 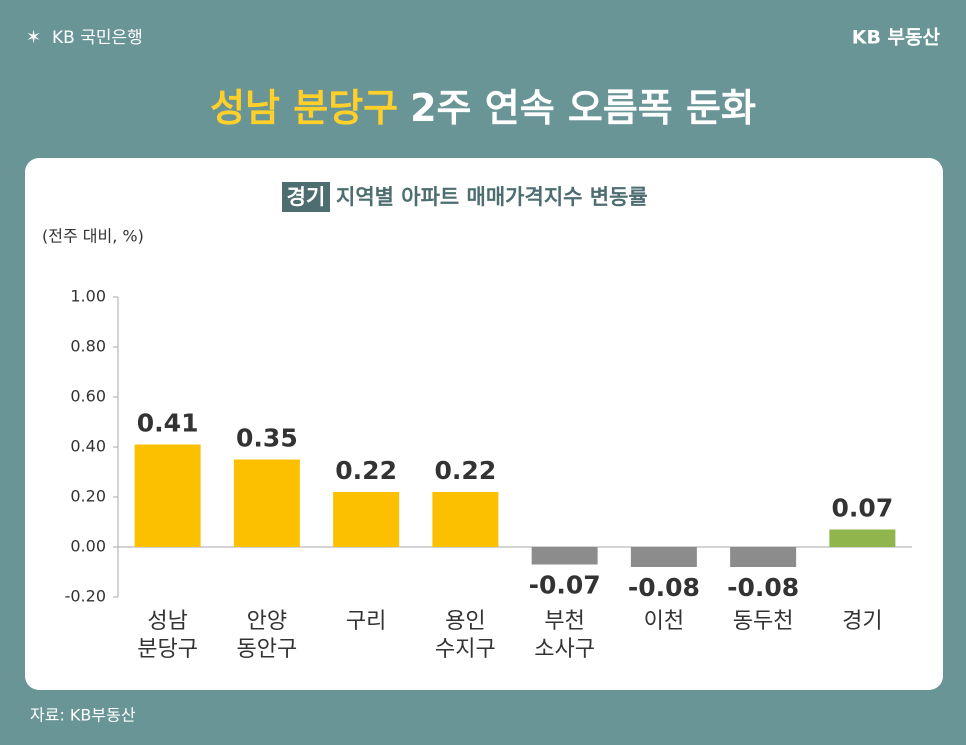 What do you see at coordinates (267, 438) in the screenshot?
I see `value-label: 0.35` at bounding box center [267, 438].